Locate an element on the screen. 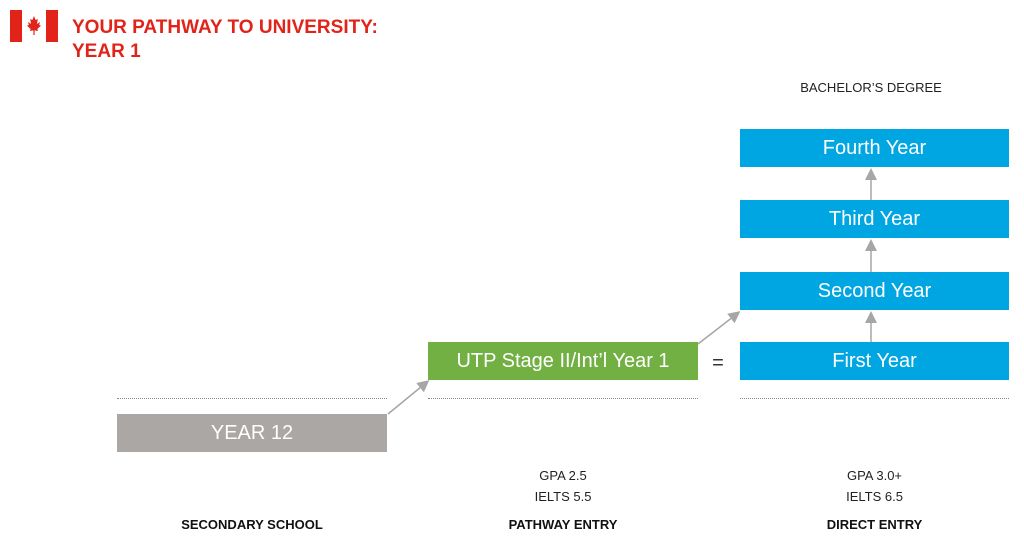  secondary-divider is located at coordinates (252, 398).